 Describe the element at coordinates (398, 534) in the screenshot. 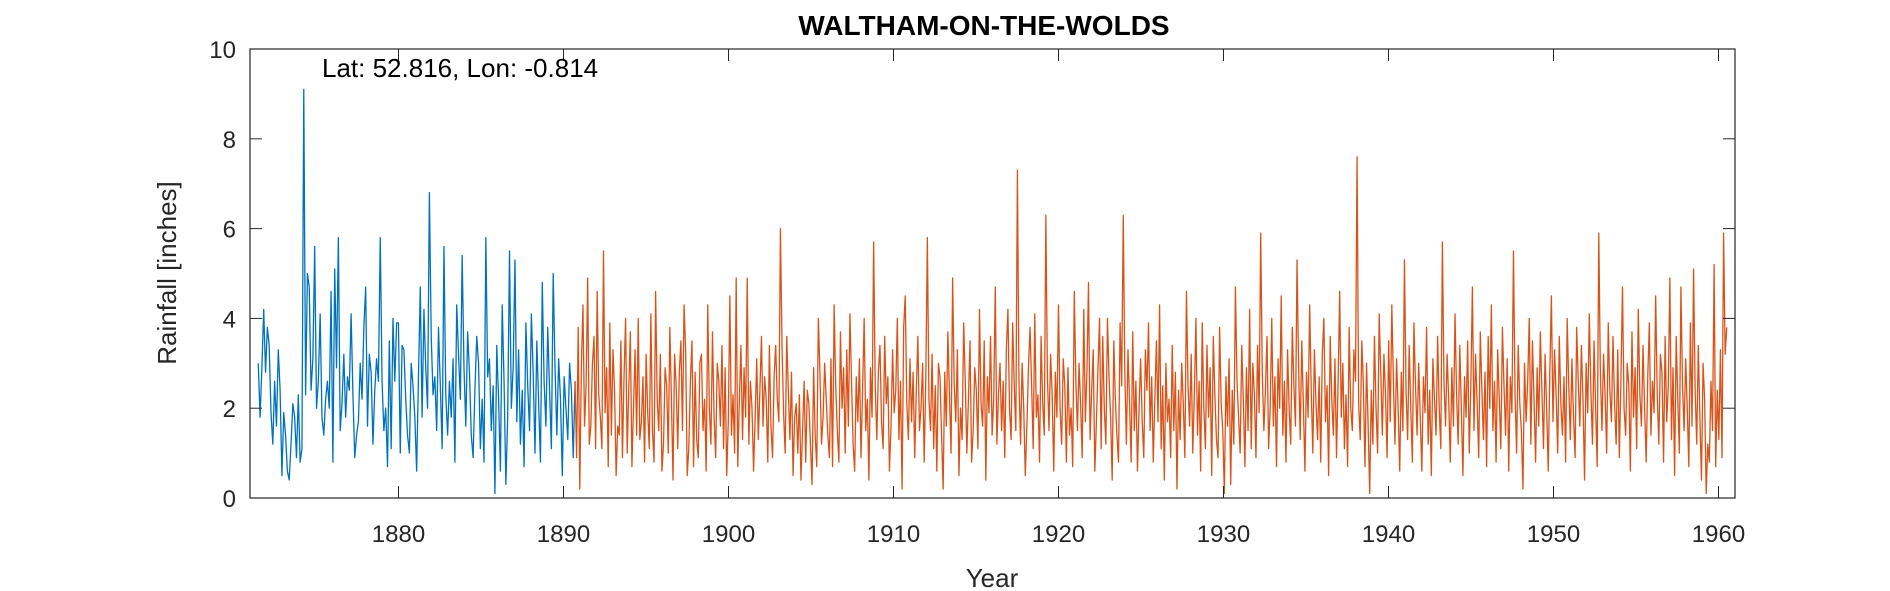

I see `x-tick-label: 1880` at that location.